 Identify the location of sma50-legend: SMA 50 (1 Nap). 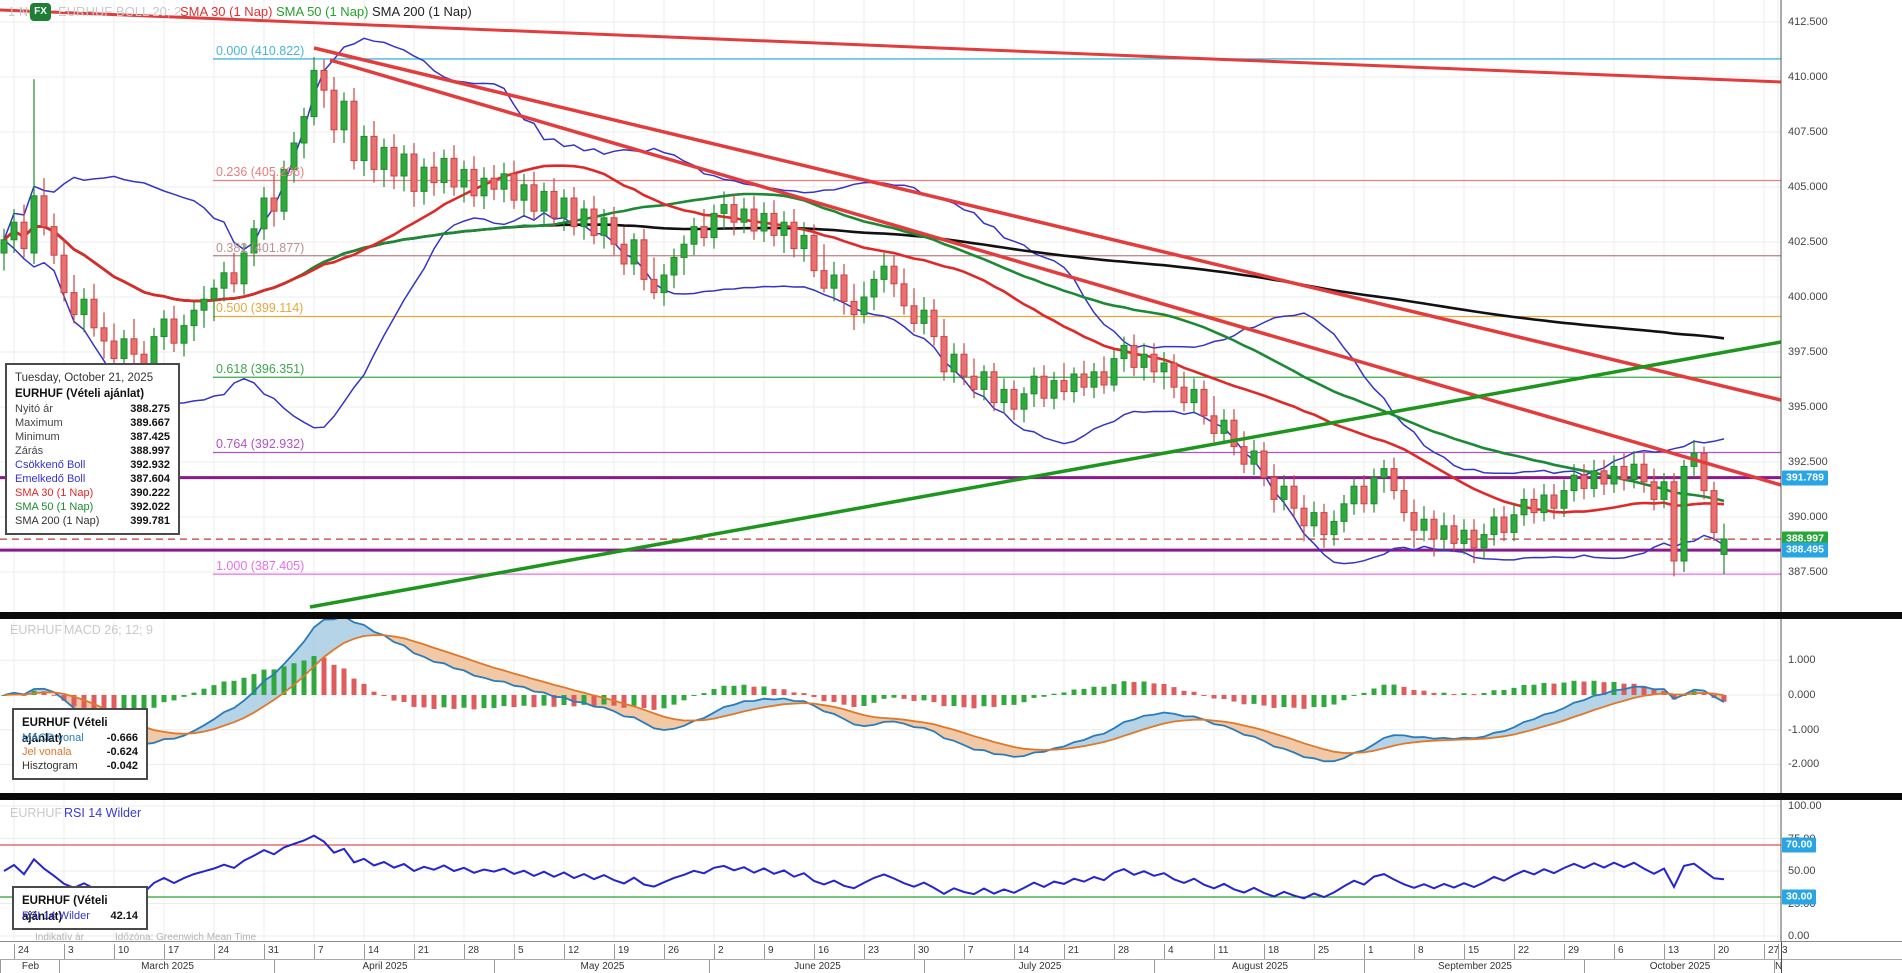
(322, 11).